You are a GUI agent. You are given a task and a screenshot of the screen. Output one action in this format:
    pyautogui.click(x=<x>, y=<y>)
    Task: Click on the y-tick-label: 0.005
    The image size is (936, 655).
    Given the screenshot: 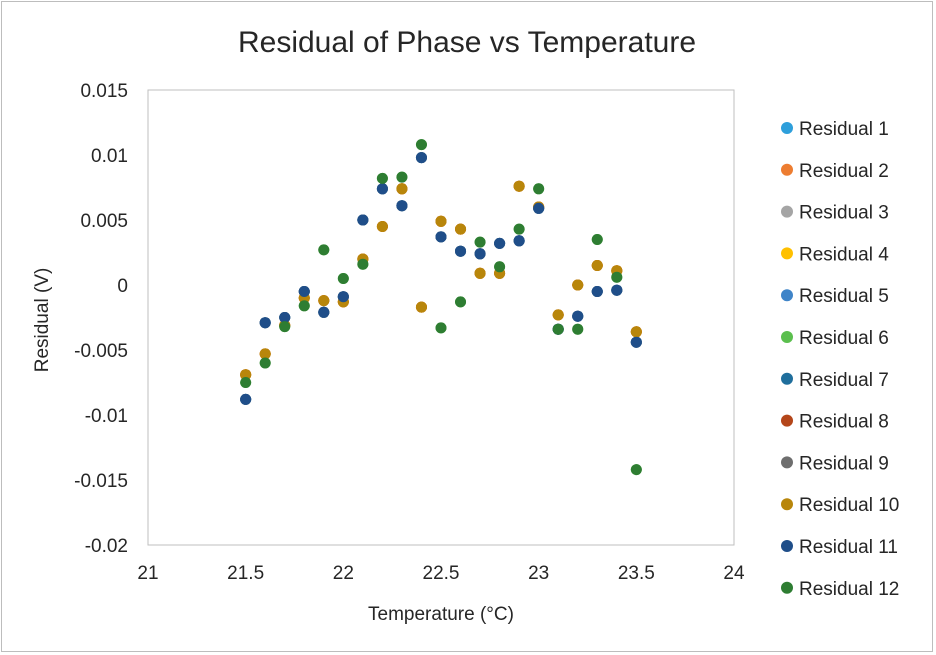 What is the action you would take?
    pyautogui.click(x=104, y=221)
    